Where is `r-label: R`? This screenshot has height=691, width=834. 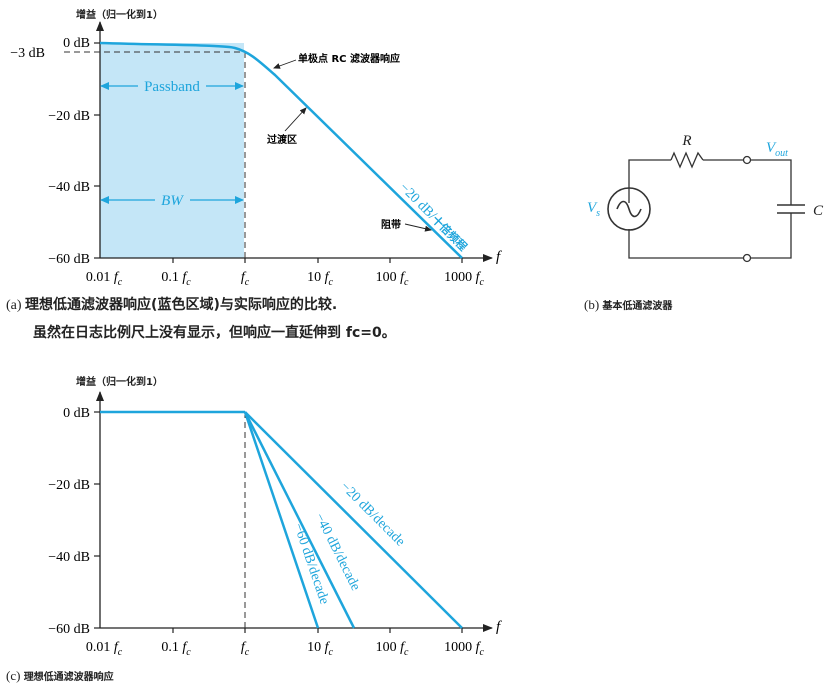
r-label: R is located at coordinates (686, 141).